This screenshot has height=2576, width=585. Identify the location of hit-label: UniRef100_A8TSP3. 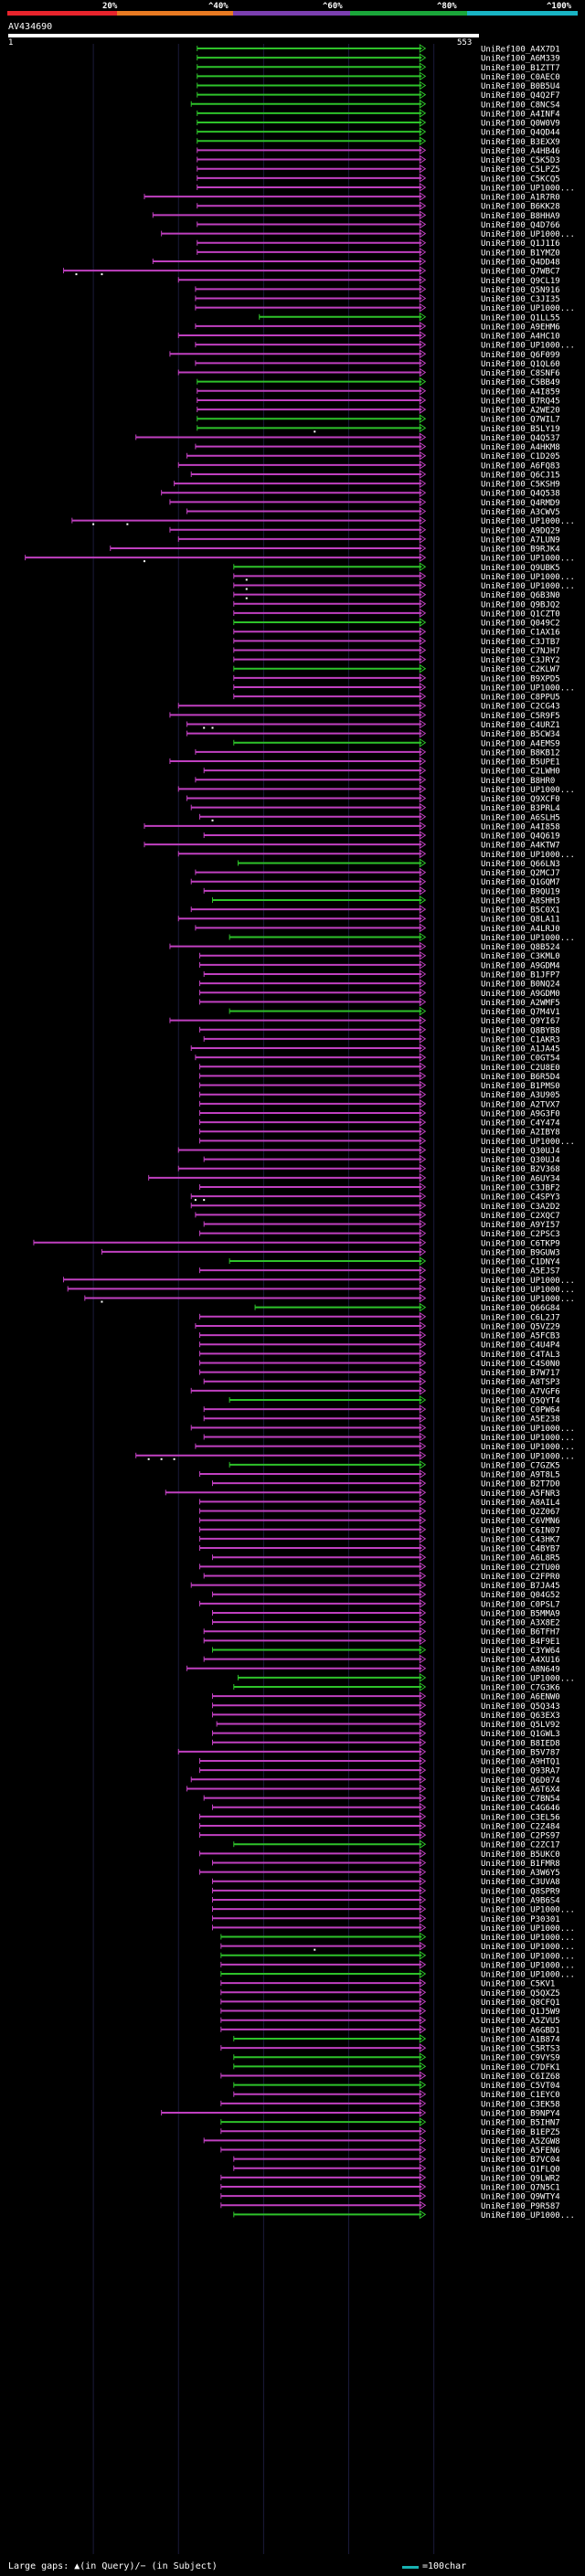
(520, 1382).